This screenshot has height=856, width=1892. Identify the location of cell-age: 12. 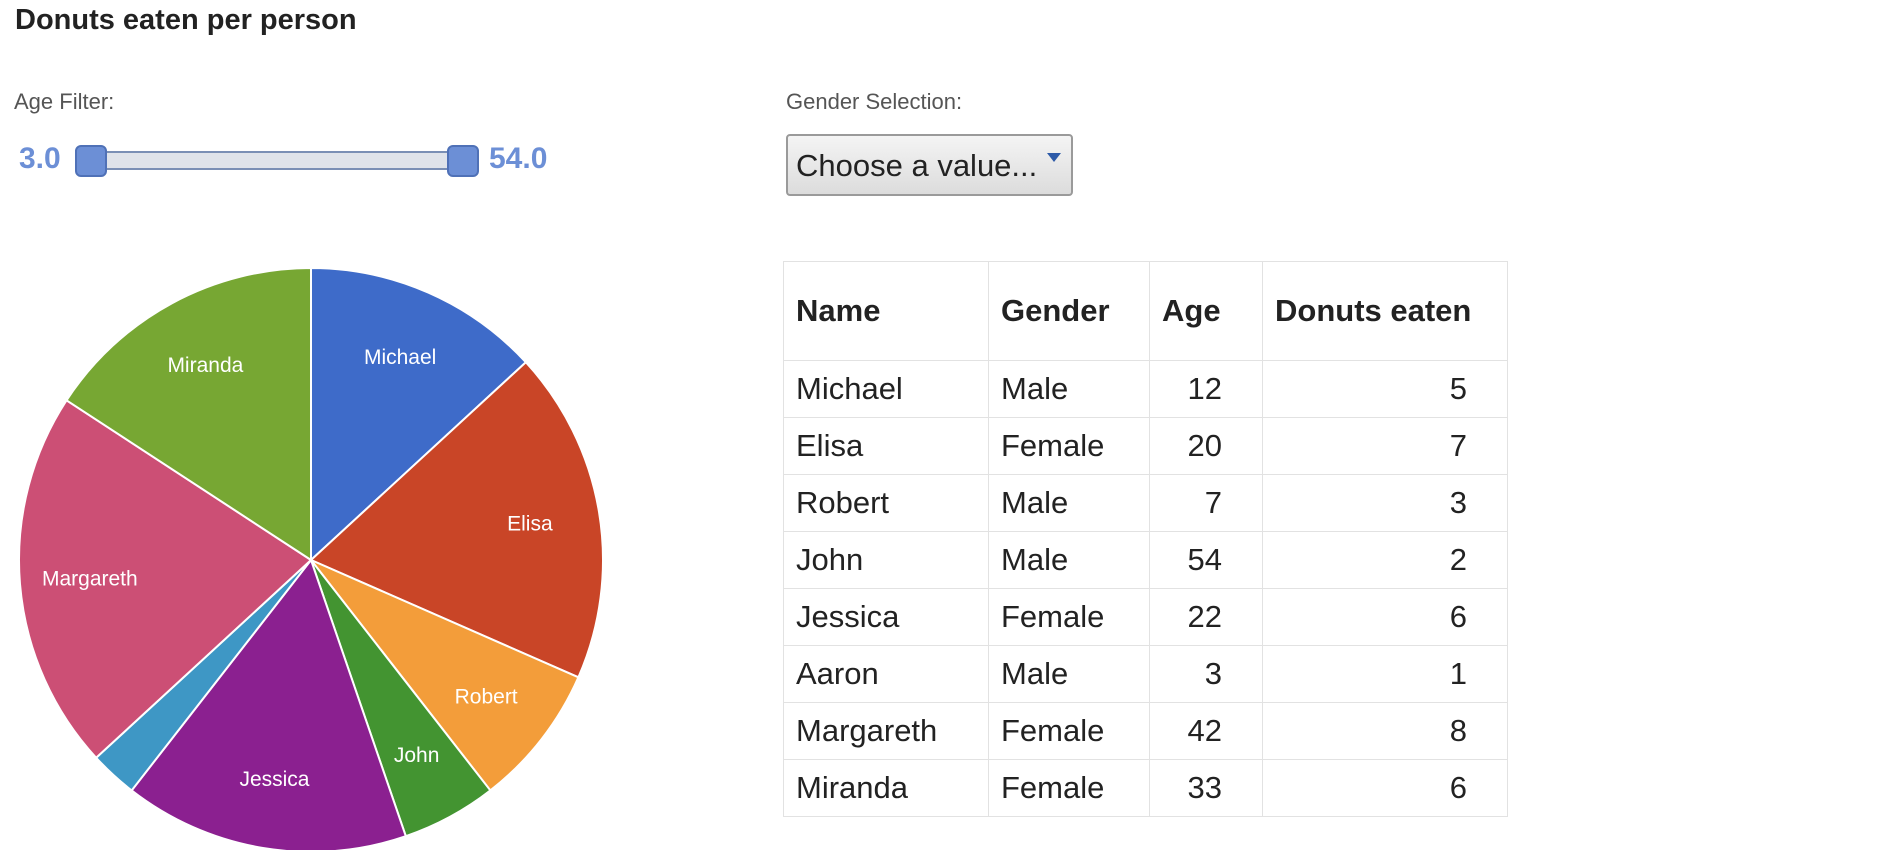
(1206, 389).